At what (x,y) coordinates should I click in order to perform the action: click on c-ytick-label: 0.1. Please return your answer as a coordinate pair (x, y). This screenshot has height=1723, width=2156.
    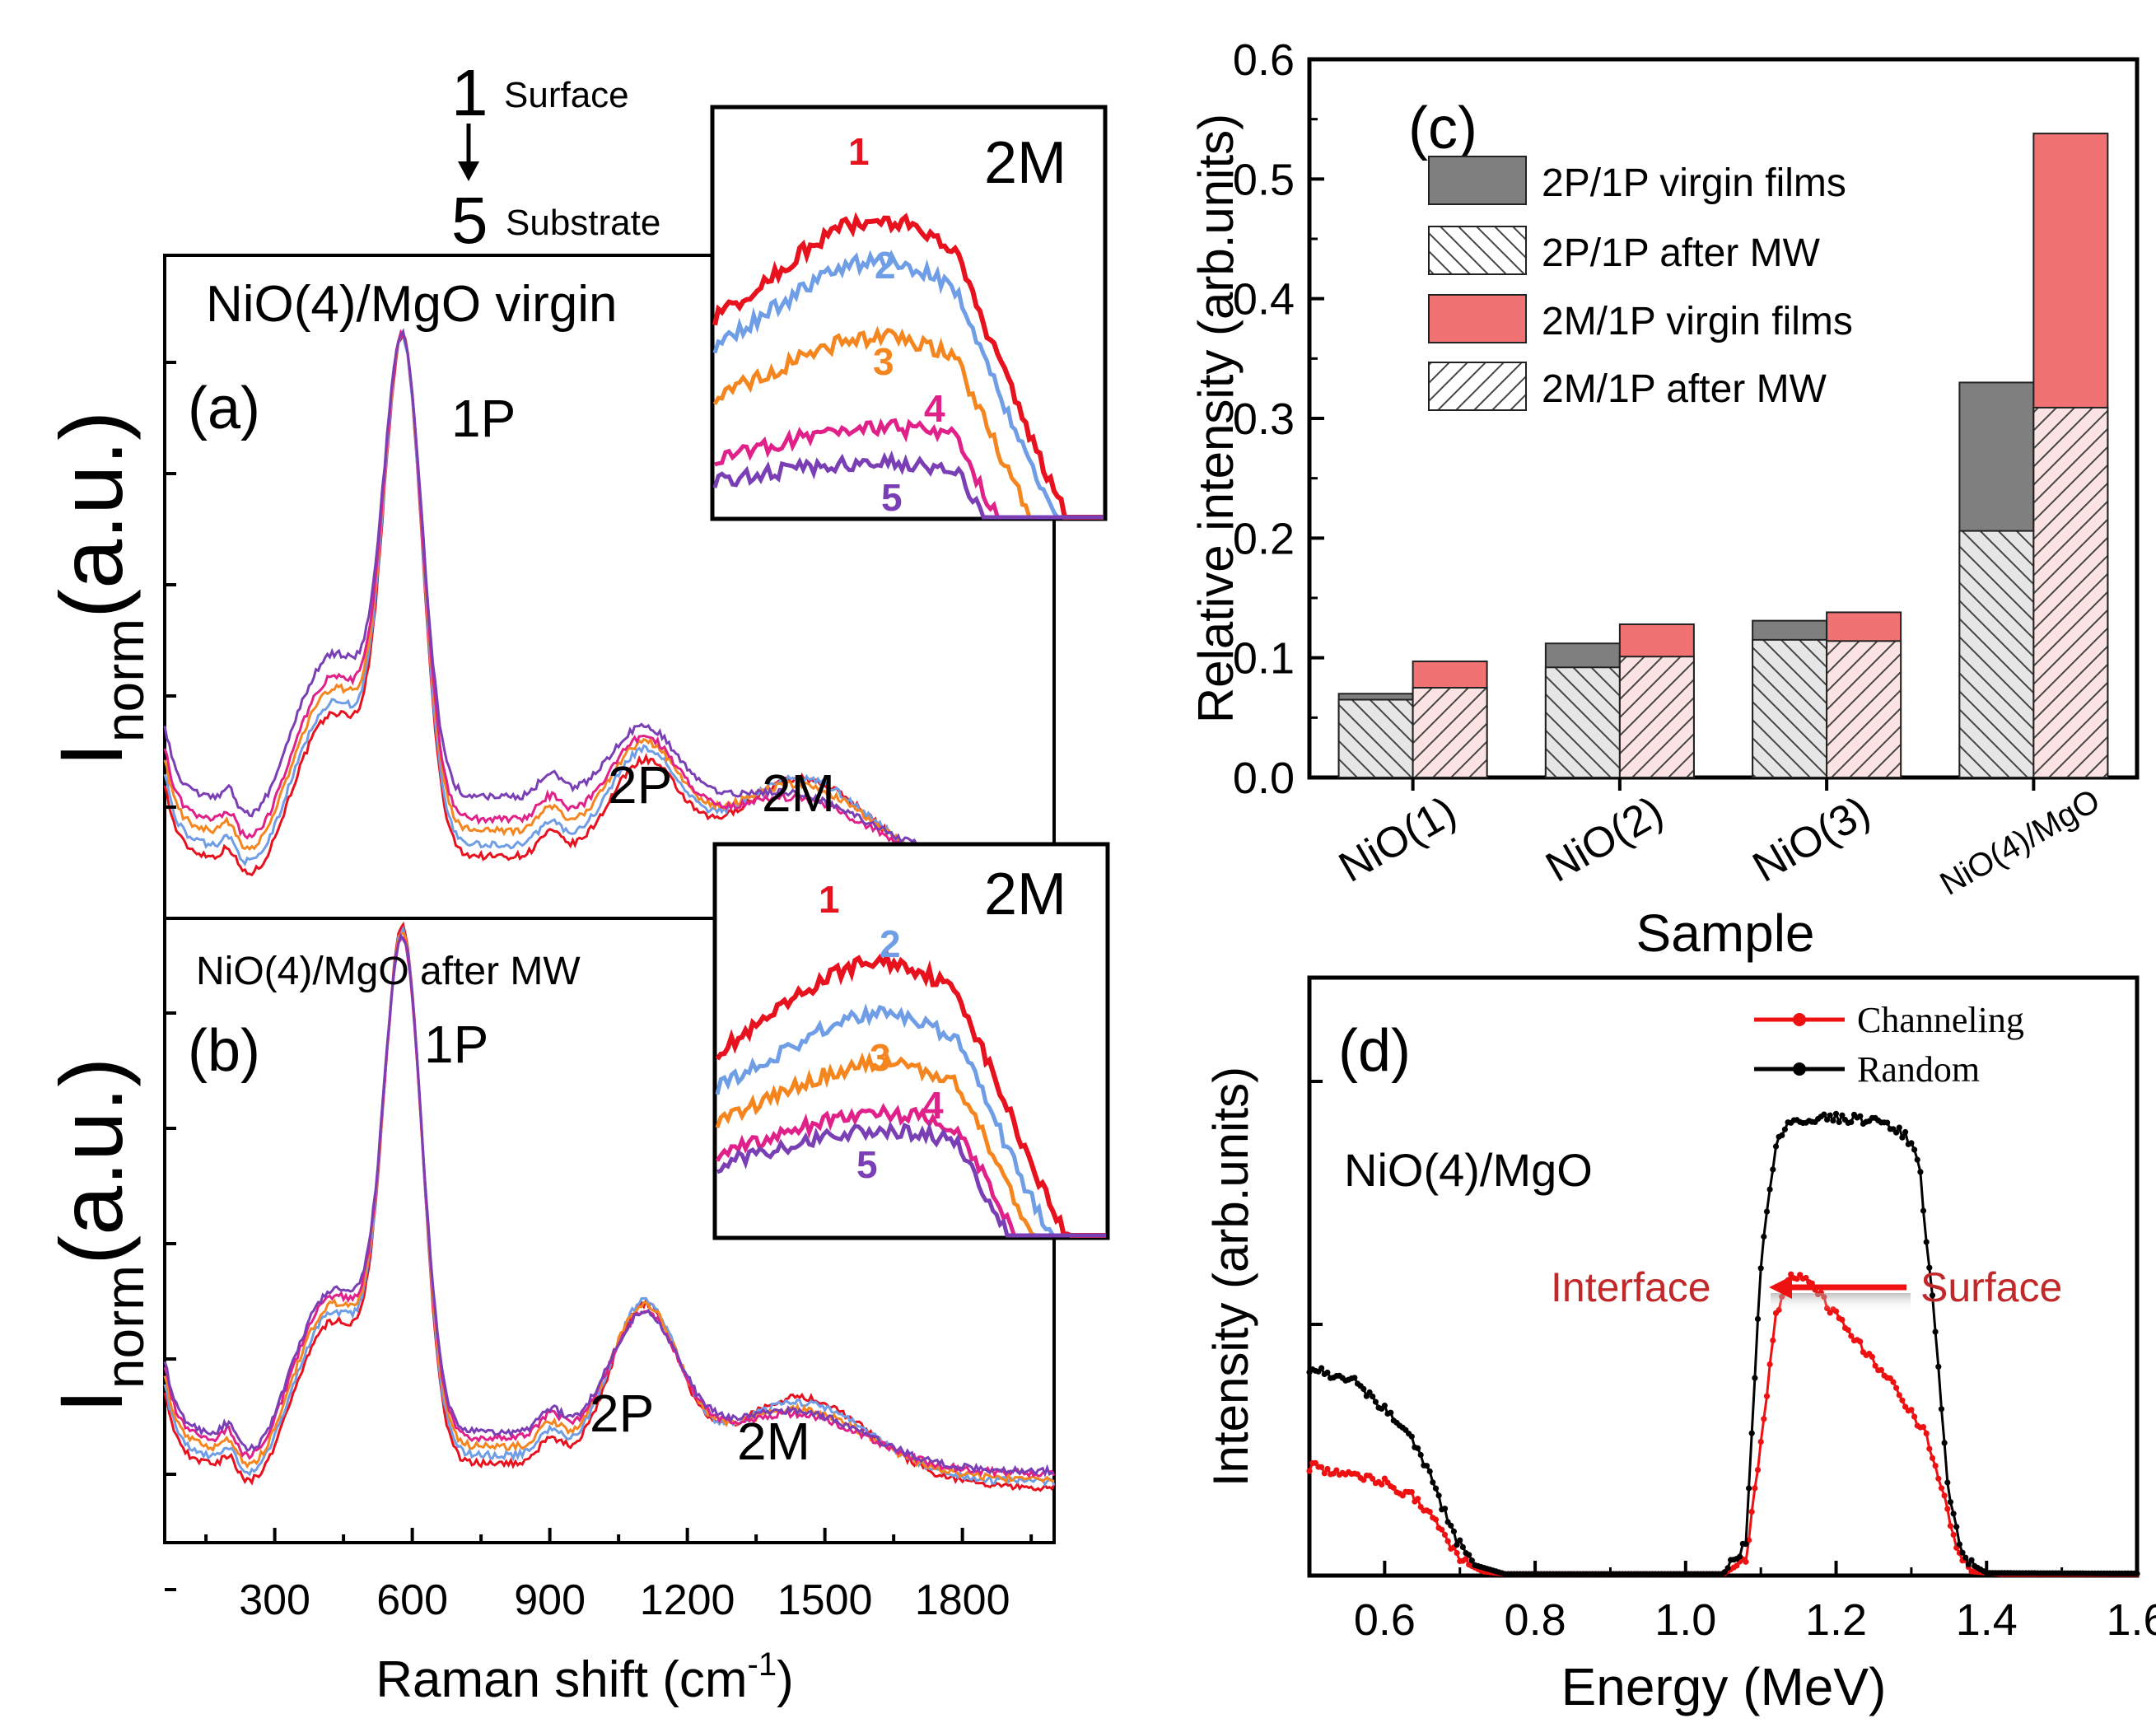
    Looking at the image, I should click on (1264, 659).